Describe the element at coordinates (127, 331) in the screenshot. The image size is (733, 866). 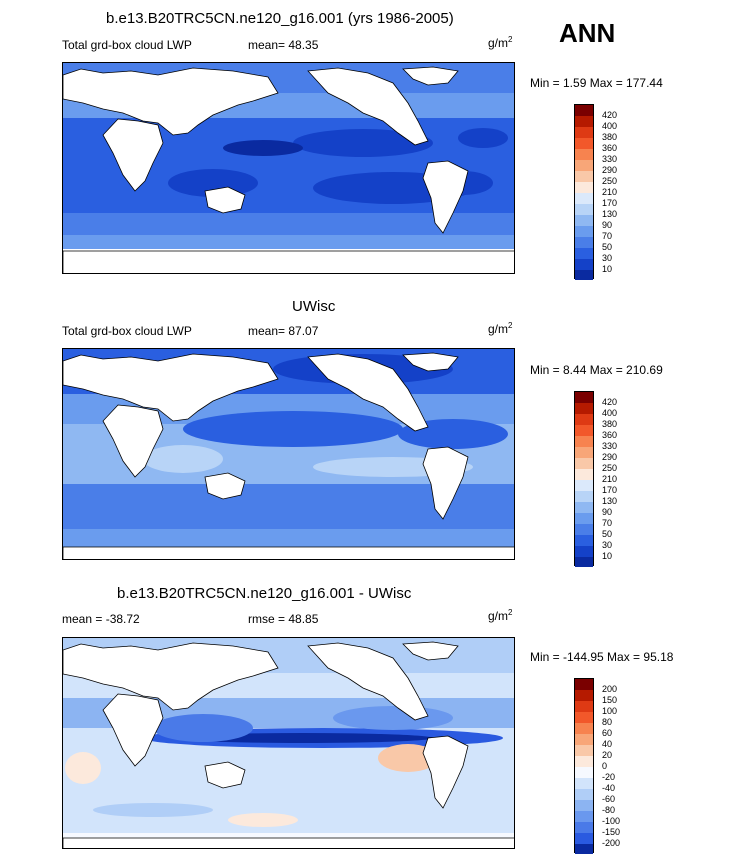
I see `panel2-variable-label: Total grd-box cloud LWP` at that location.